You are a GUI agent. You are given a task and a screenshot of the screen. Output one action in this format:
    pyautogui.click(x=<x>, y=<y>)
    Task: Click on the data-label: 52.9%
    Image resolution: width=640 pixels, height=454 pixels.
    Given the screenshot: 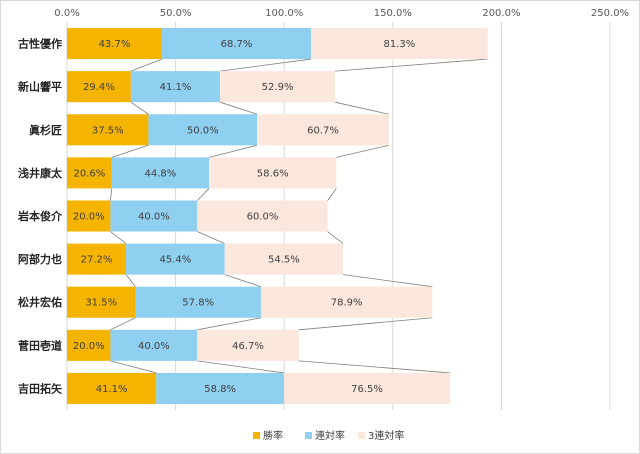 What is the action you would take?
    pyautogui.click(x=278, y=87)
    